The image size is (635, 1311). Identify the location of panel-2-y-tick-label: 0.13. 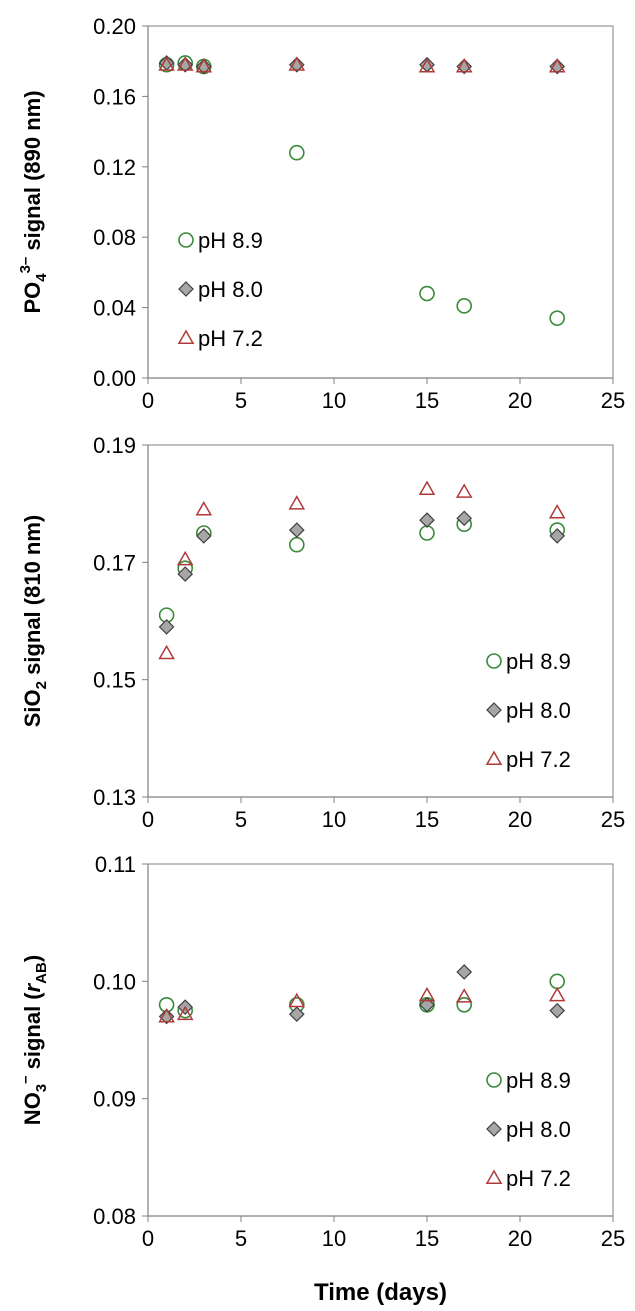
(114, 797).